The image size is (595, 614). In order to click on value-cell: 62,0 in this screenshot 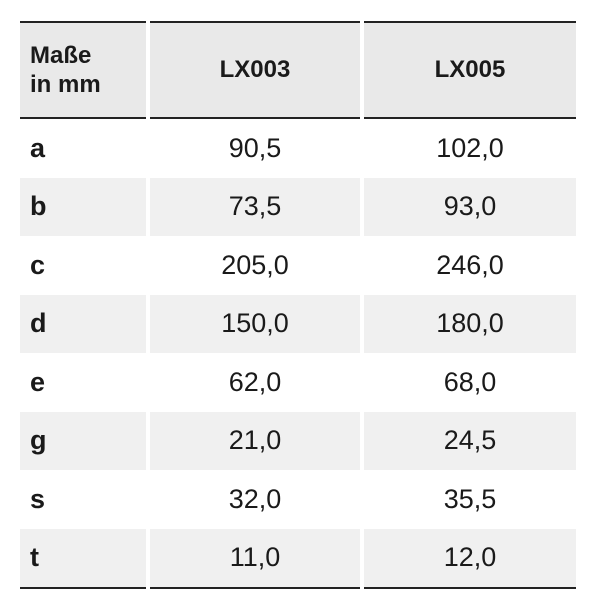, I will do `click(254, 382)`.